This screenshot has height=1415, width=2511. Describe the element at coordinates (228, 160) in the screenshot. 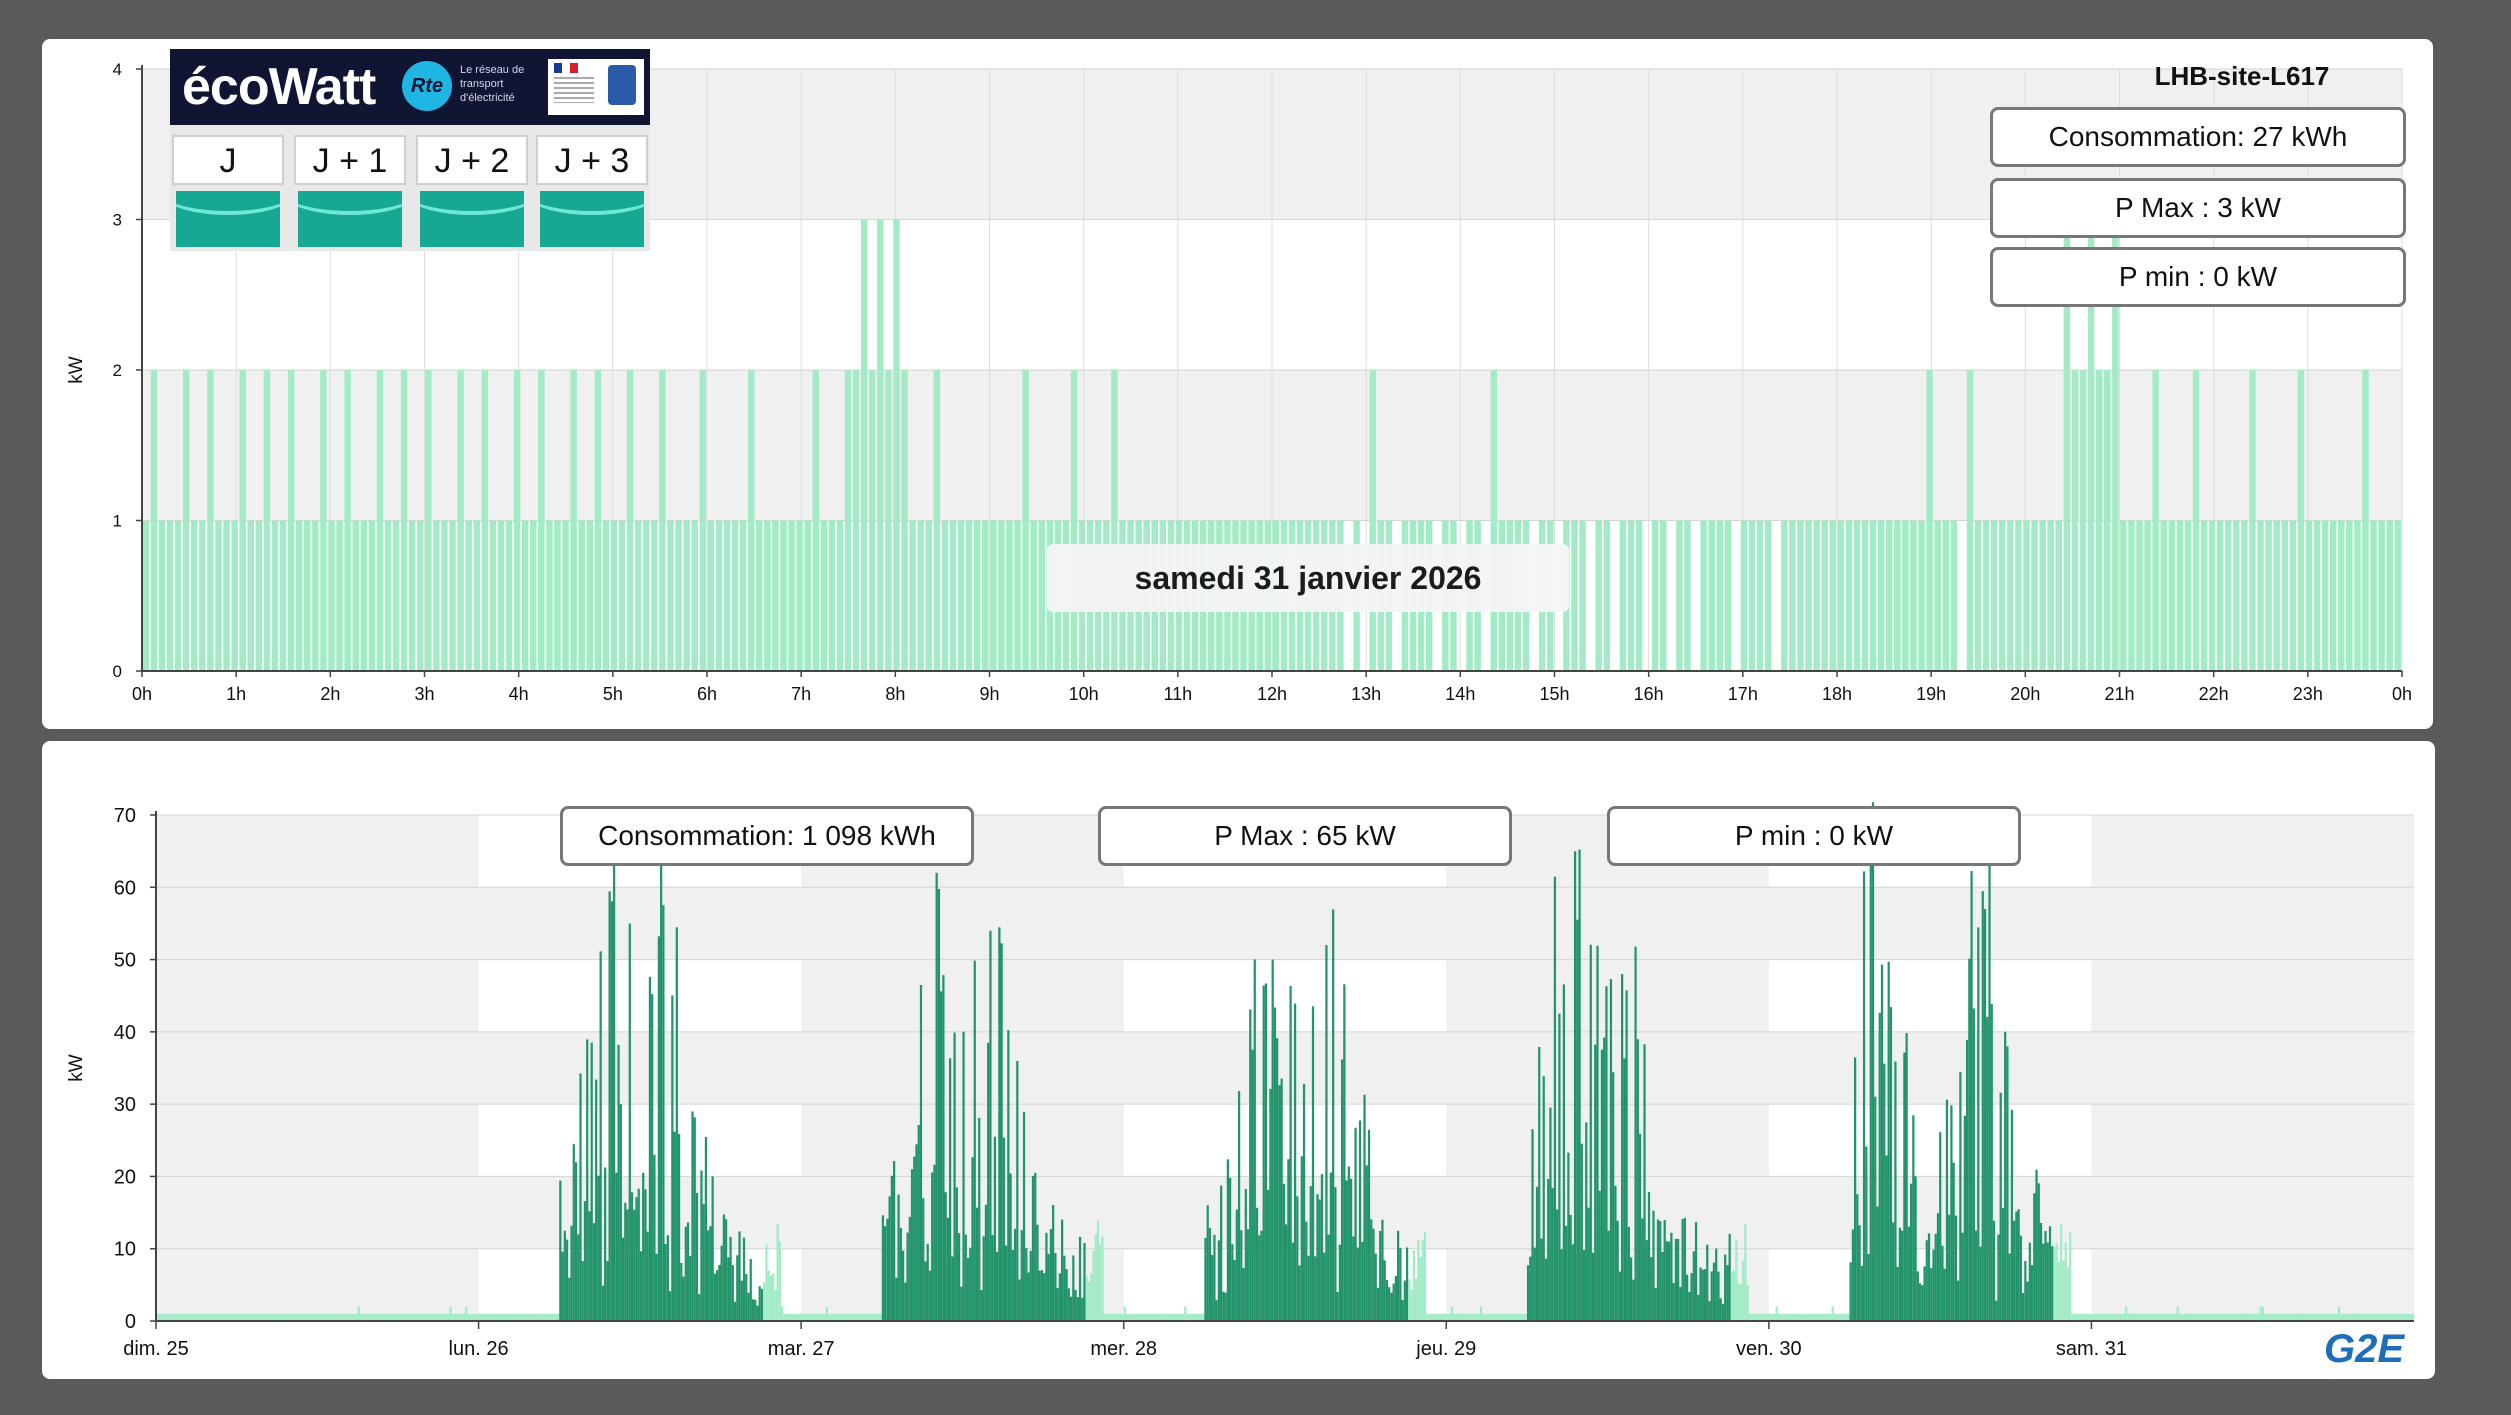

I see `ecowatt-day-label: J` at that location.